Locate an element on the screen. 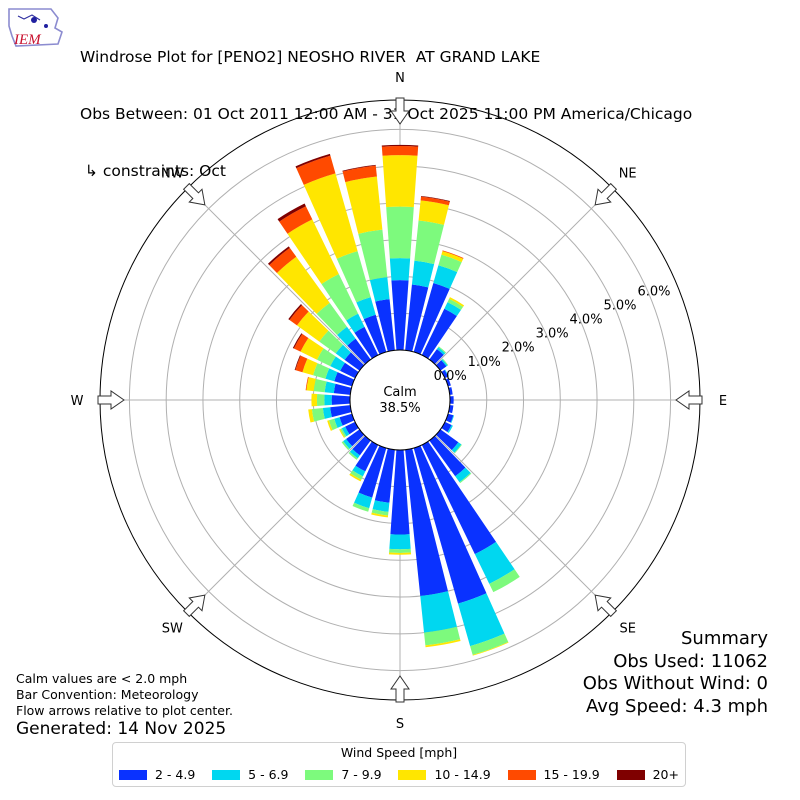 The width and height of the screenshot is (800, 800). legend-item-5: 20+ is located at coordinates (647, 774).